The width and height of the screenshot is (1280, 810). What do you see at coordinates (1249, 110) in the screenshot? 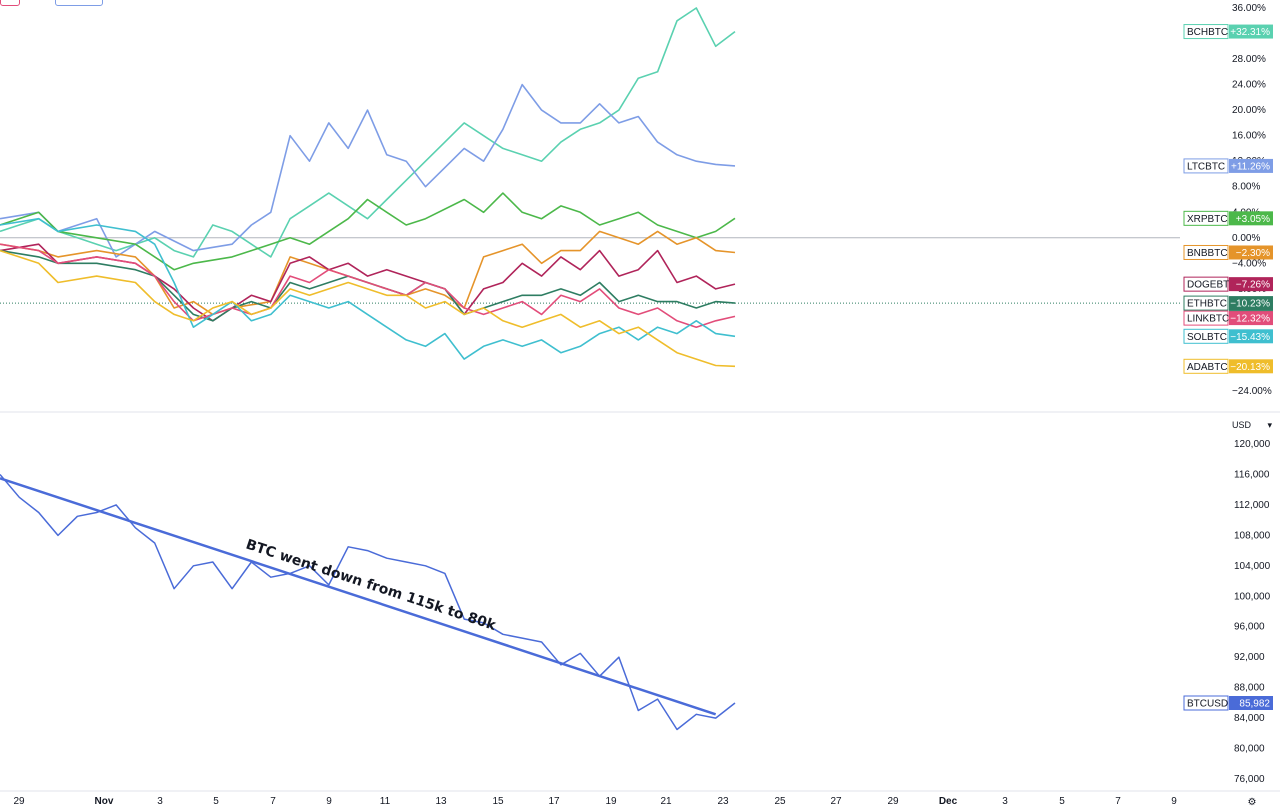
I see `y-tick-label: 20.00%` at bounding box center [1249, 110].